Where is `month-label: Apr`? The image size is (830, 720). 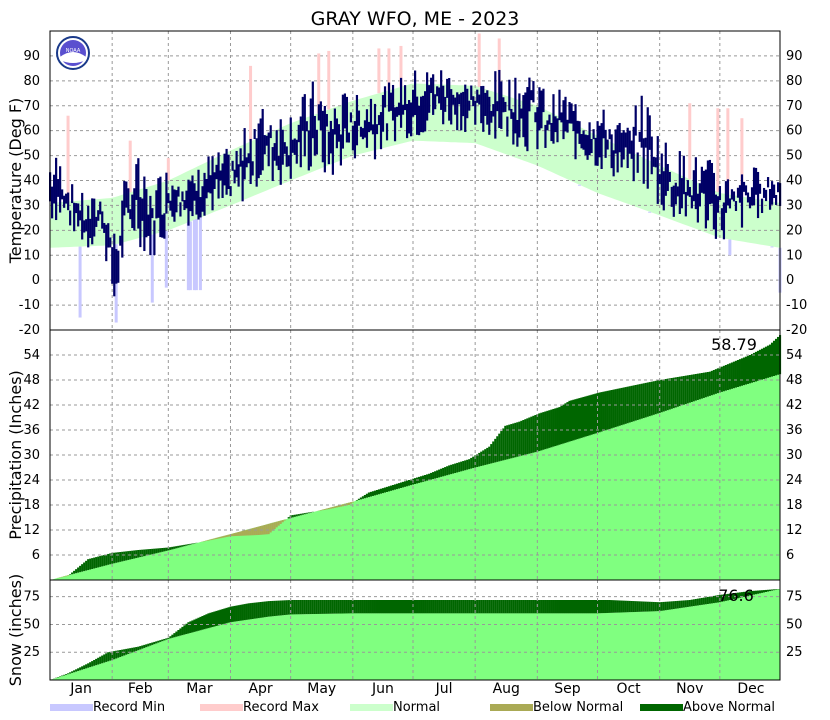 month-label: Apr is located at coordinates (260, 689).